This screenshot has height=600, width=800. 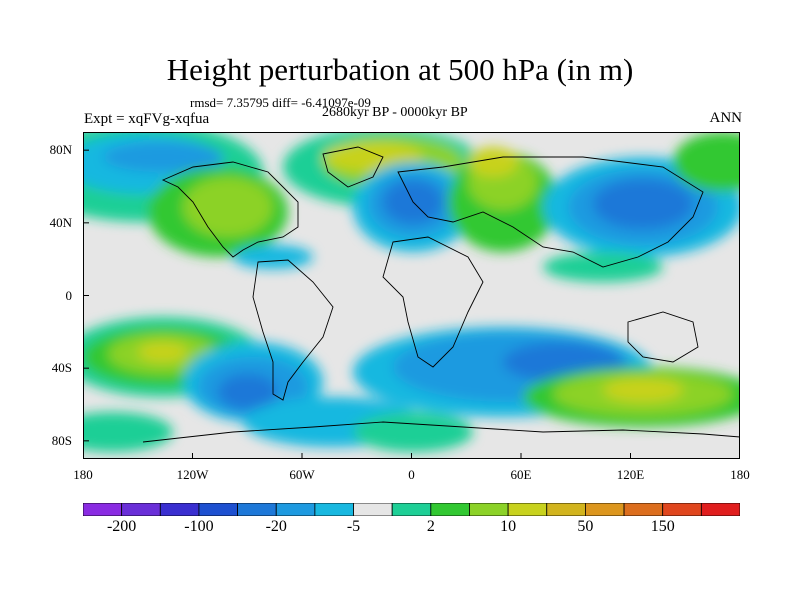 I want to click on colorbar-label: 150, so click(x=662, y=526).